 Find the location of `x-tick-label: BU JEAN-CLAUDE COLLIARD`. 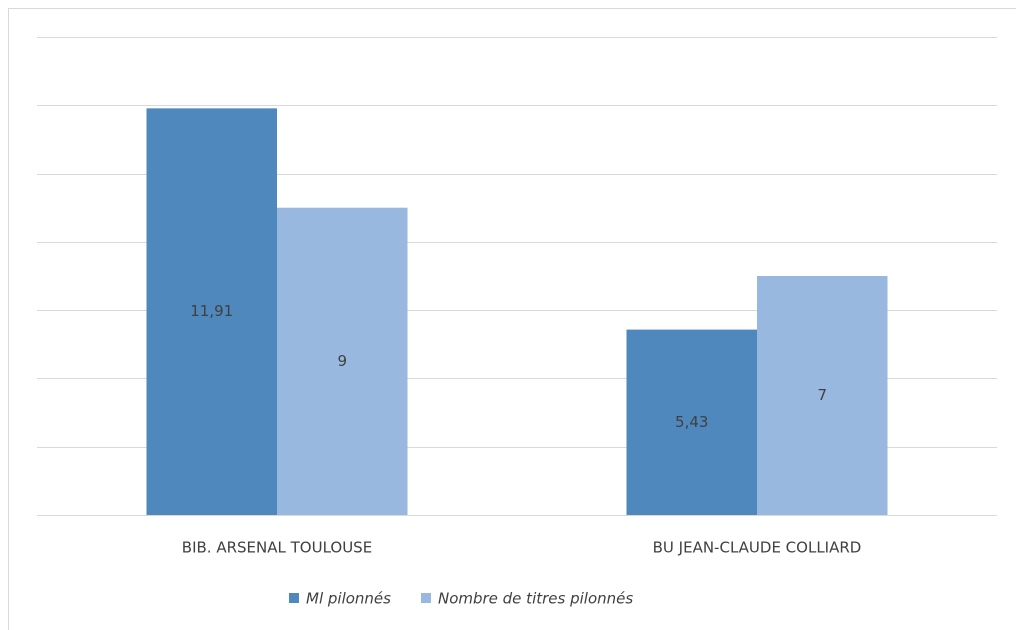

x-tick-label: BU JEAN-CLAUDE COLLIARD is located at coordinates (757, 548).